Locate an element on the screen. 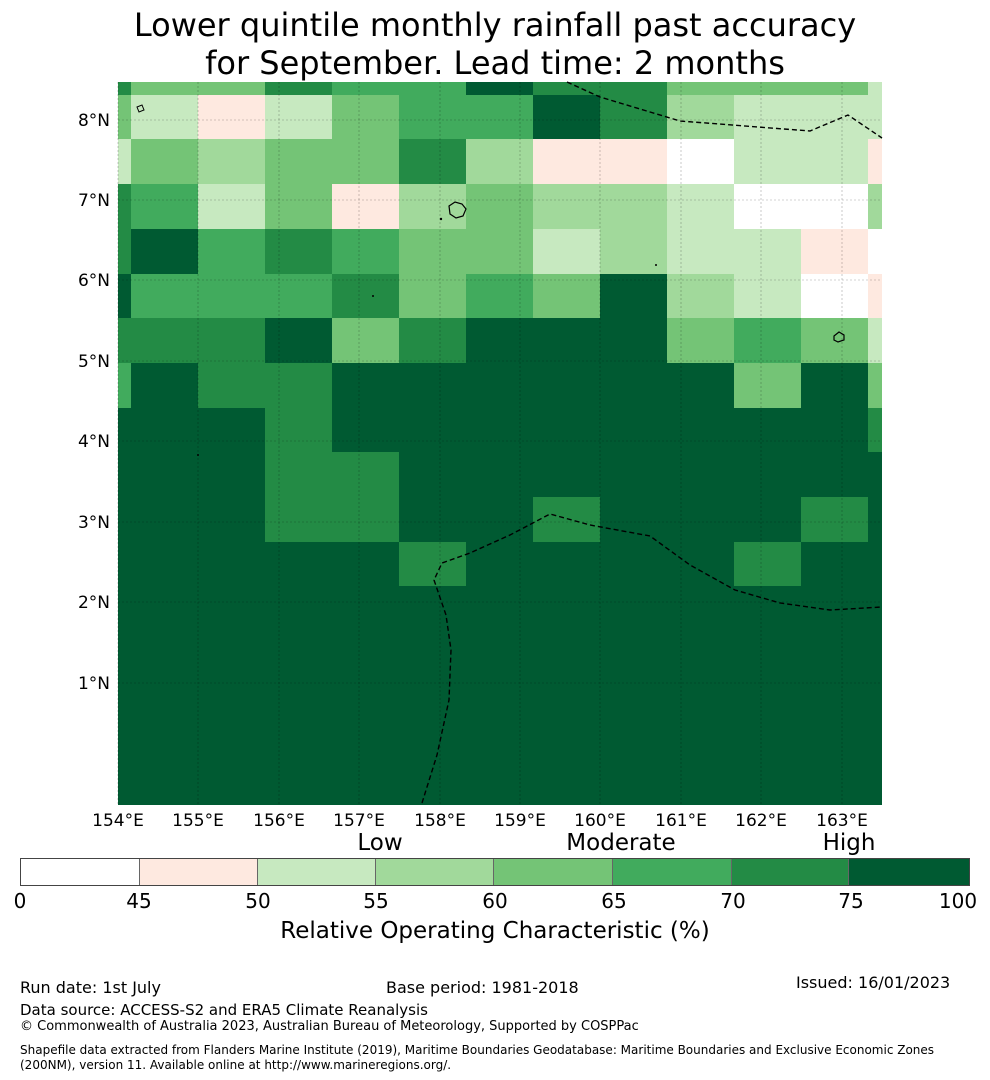 This screenshot has height=1080, width=990. lon-label: 154°E is located at coordinates (118, 820).